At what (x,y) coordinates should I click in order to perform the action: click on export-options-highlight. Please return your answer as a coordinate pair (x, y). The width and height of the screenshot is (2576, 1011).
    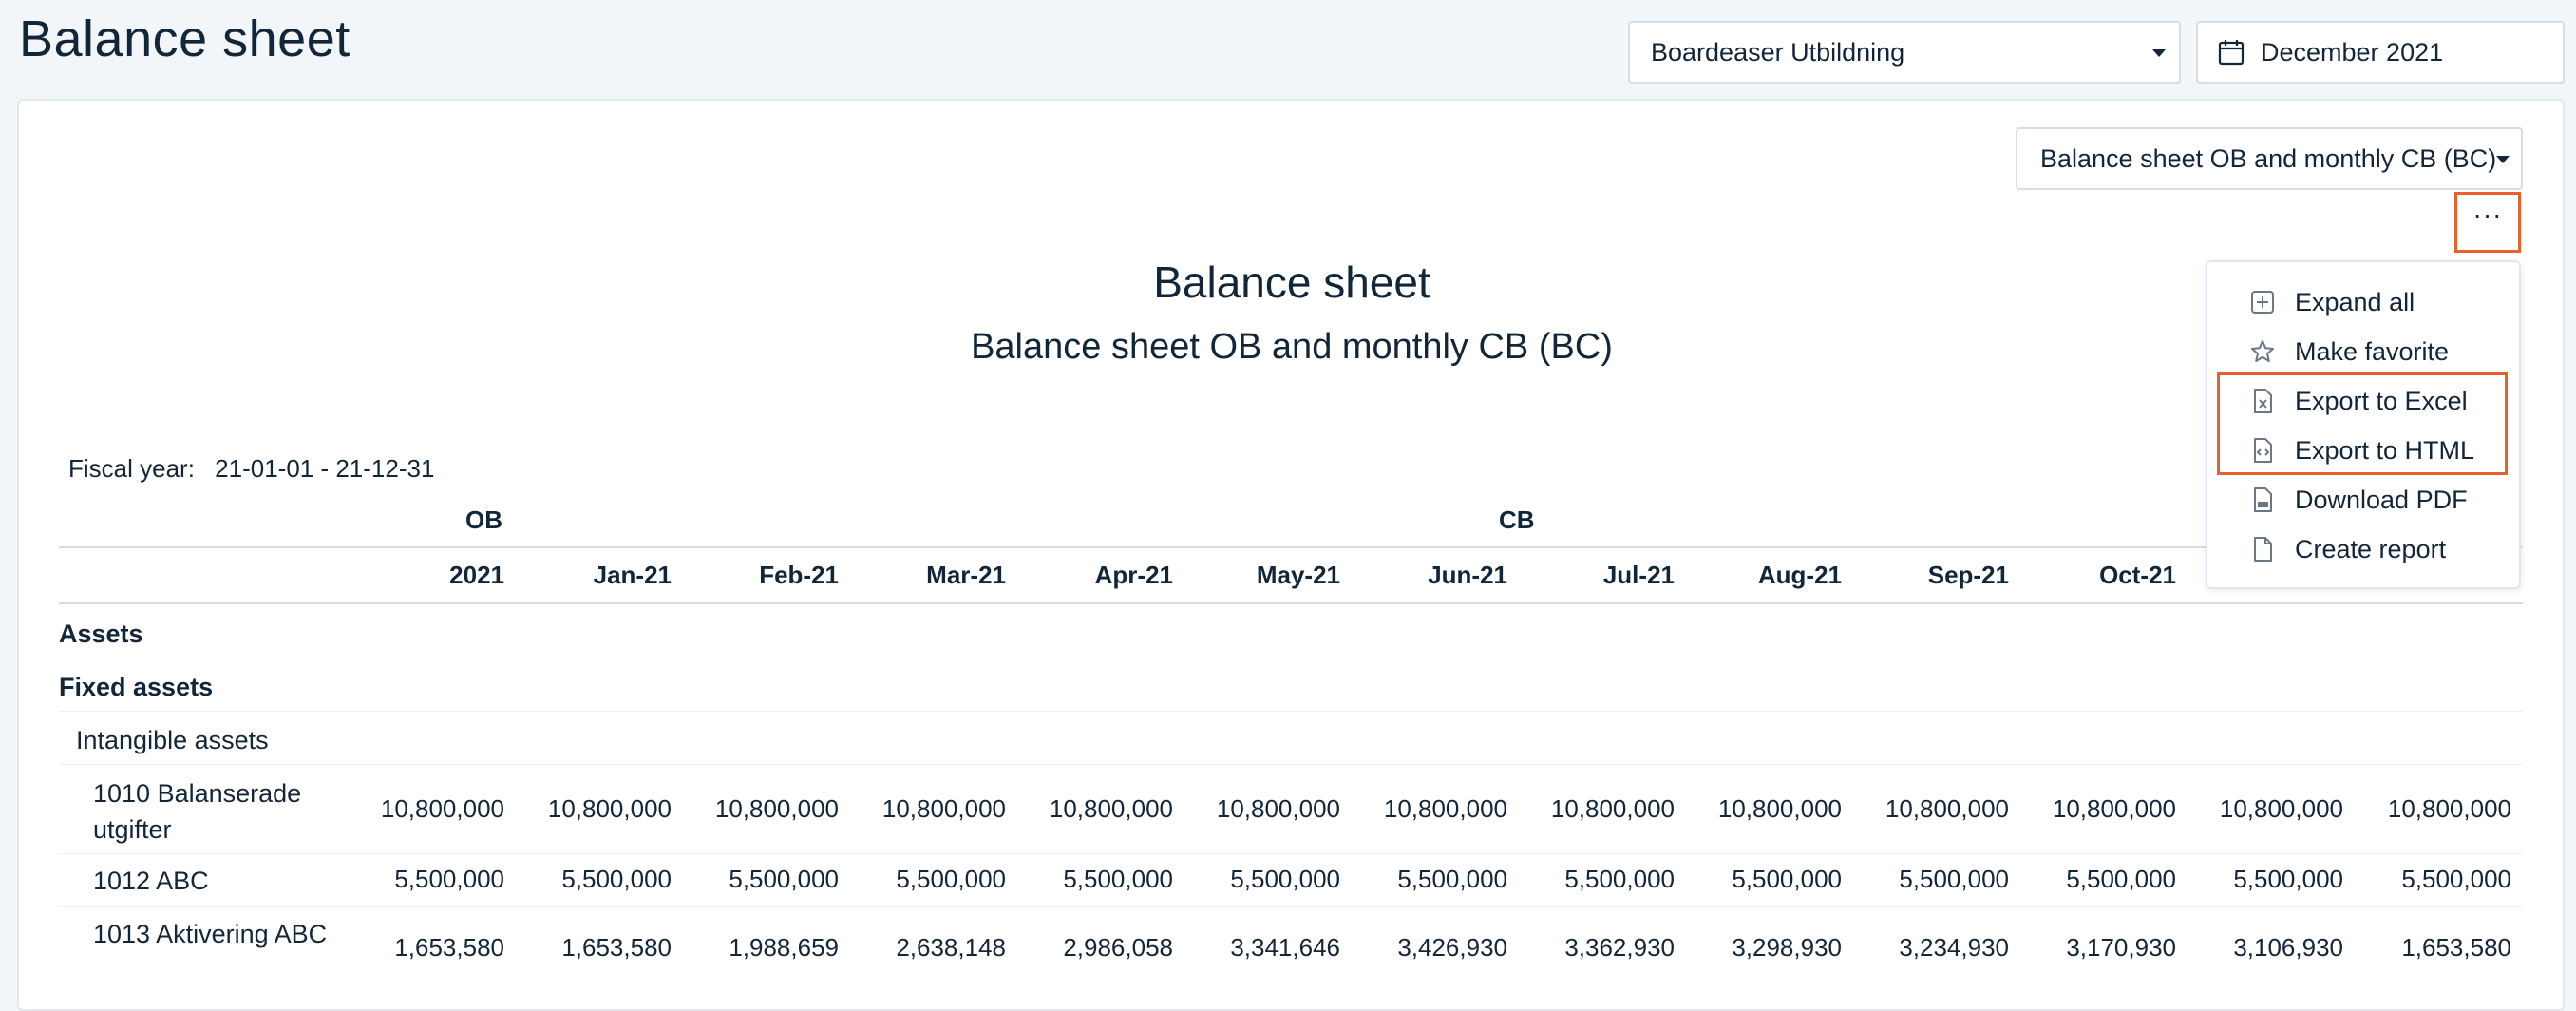
    Looking at the image, I should click on (2362, 423).